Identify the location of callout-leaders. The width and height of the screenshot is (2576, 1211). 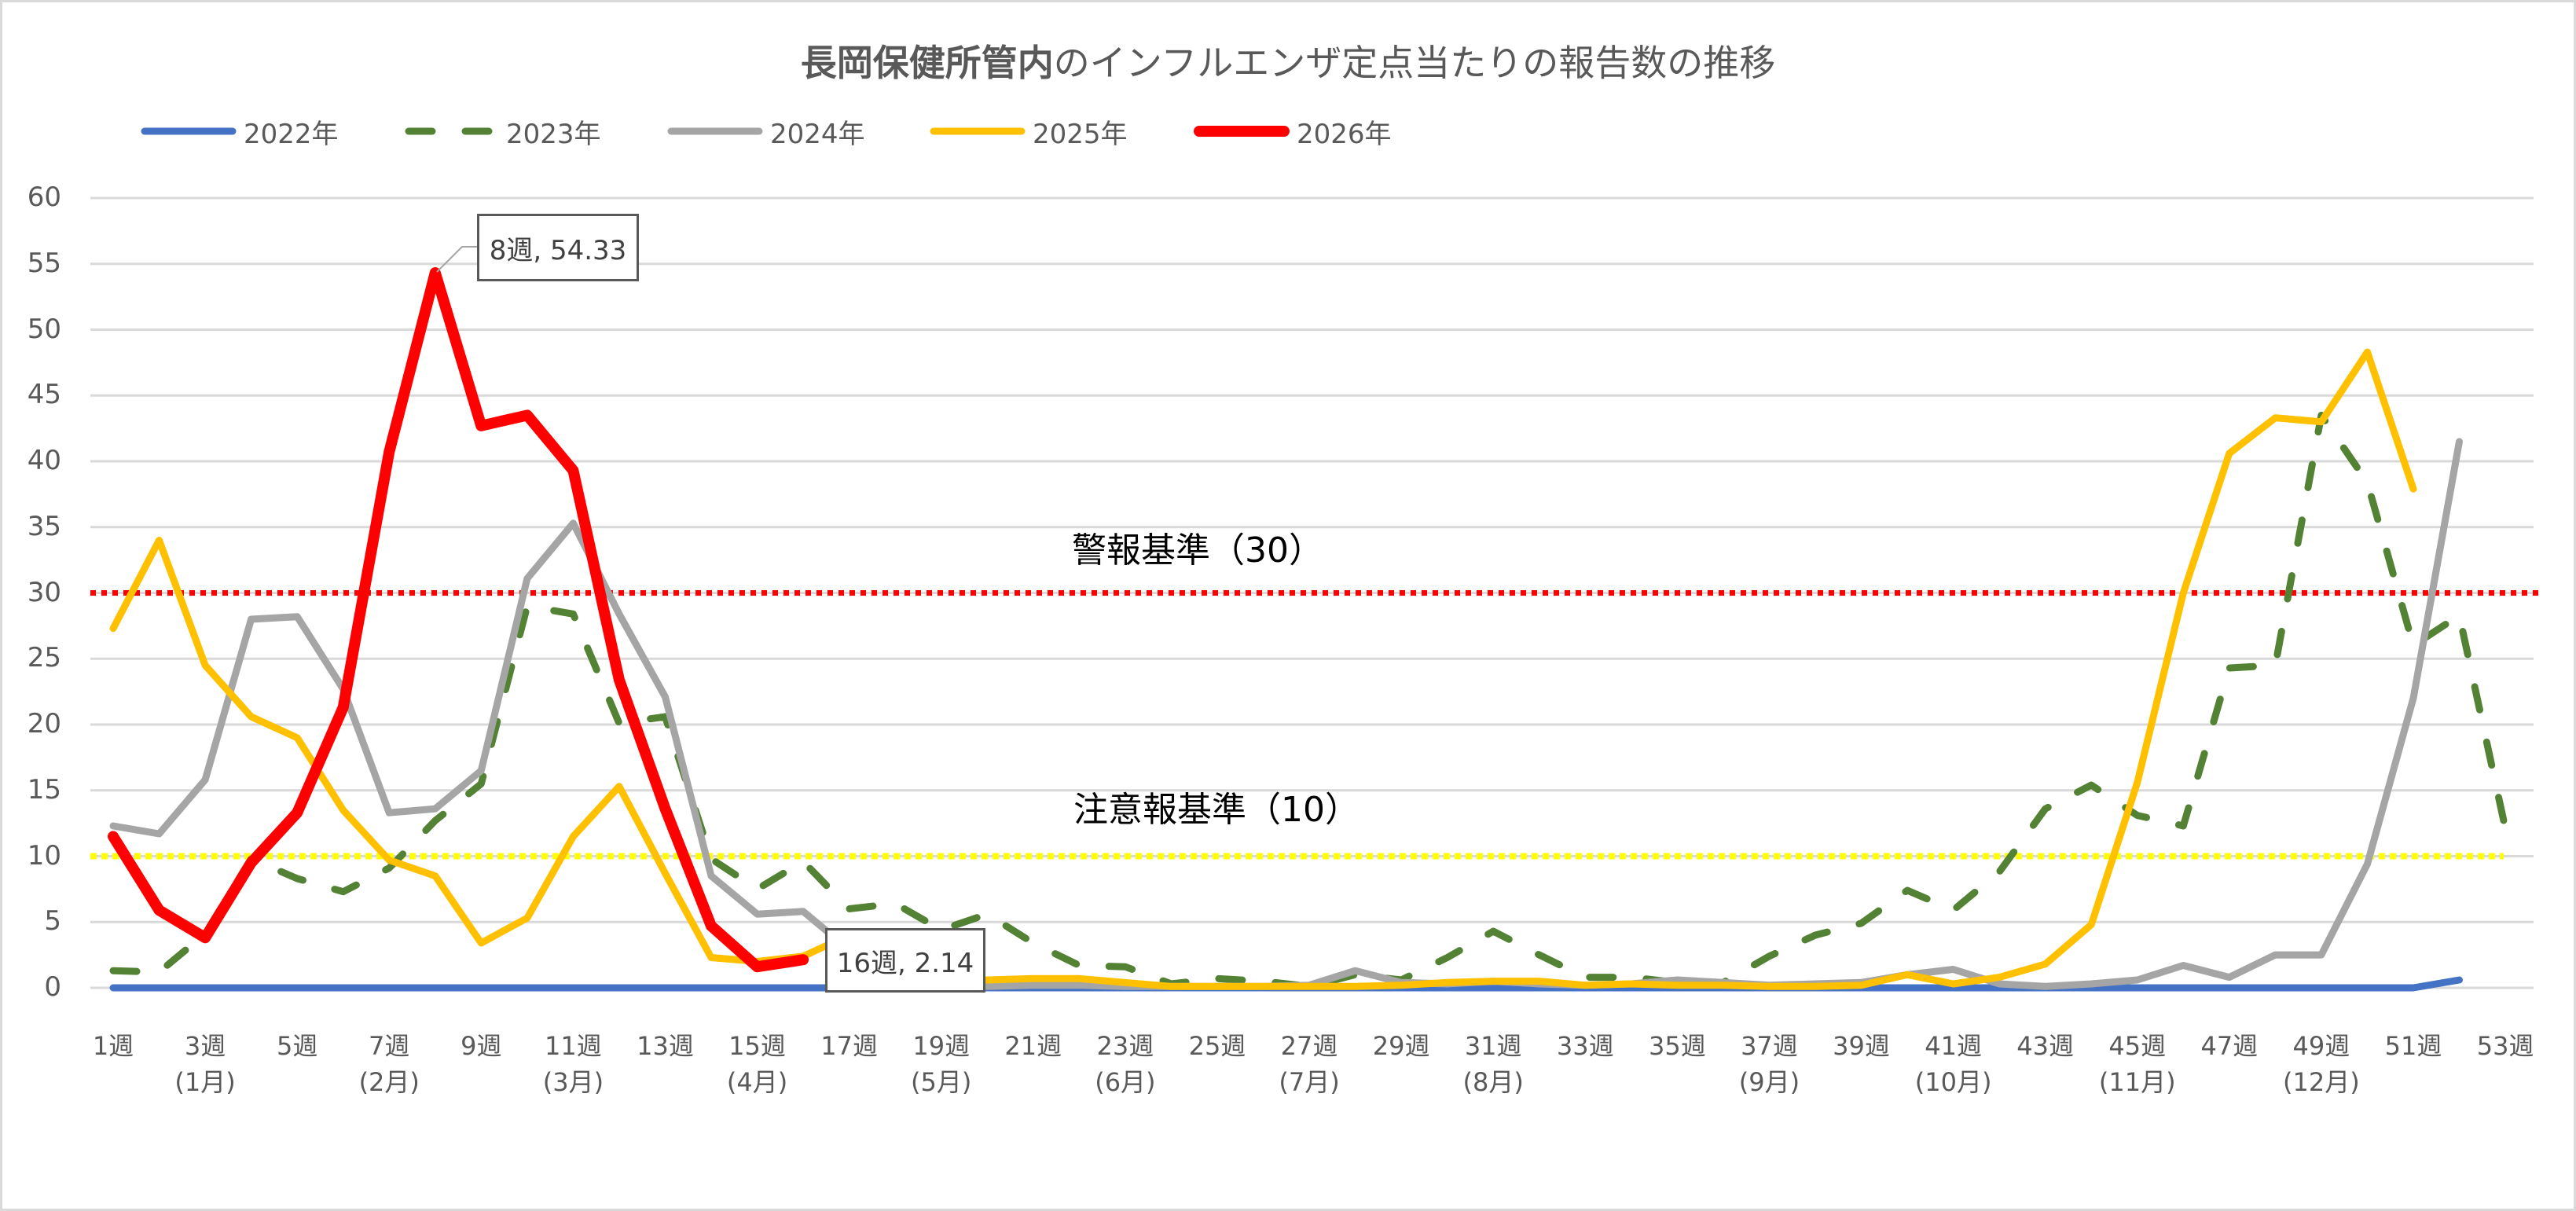
(456, 259).